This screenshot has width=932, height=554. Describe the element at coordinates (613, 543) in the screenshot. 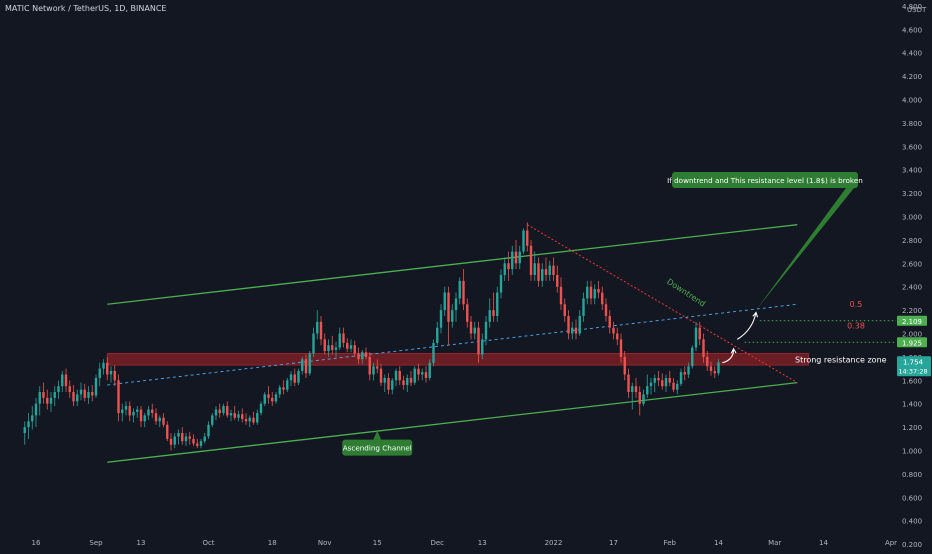

I see `x-tick-label: 17` at that location.